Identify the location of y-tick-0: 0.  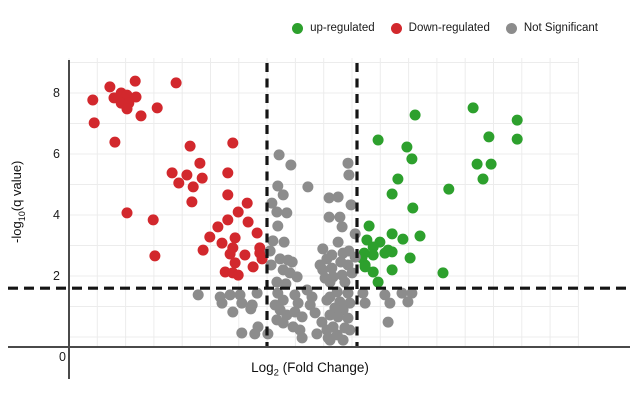
(62, 357).